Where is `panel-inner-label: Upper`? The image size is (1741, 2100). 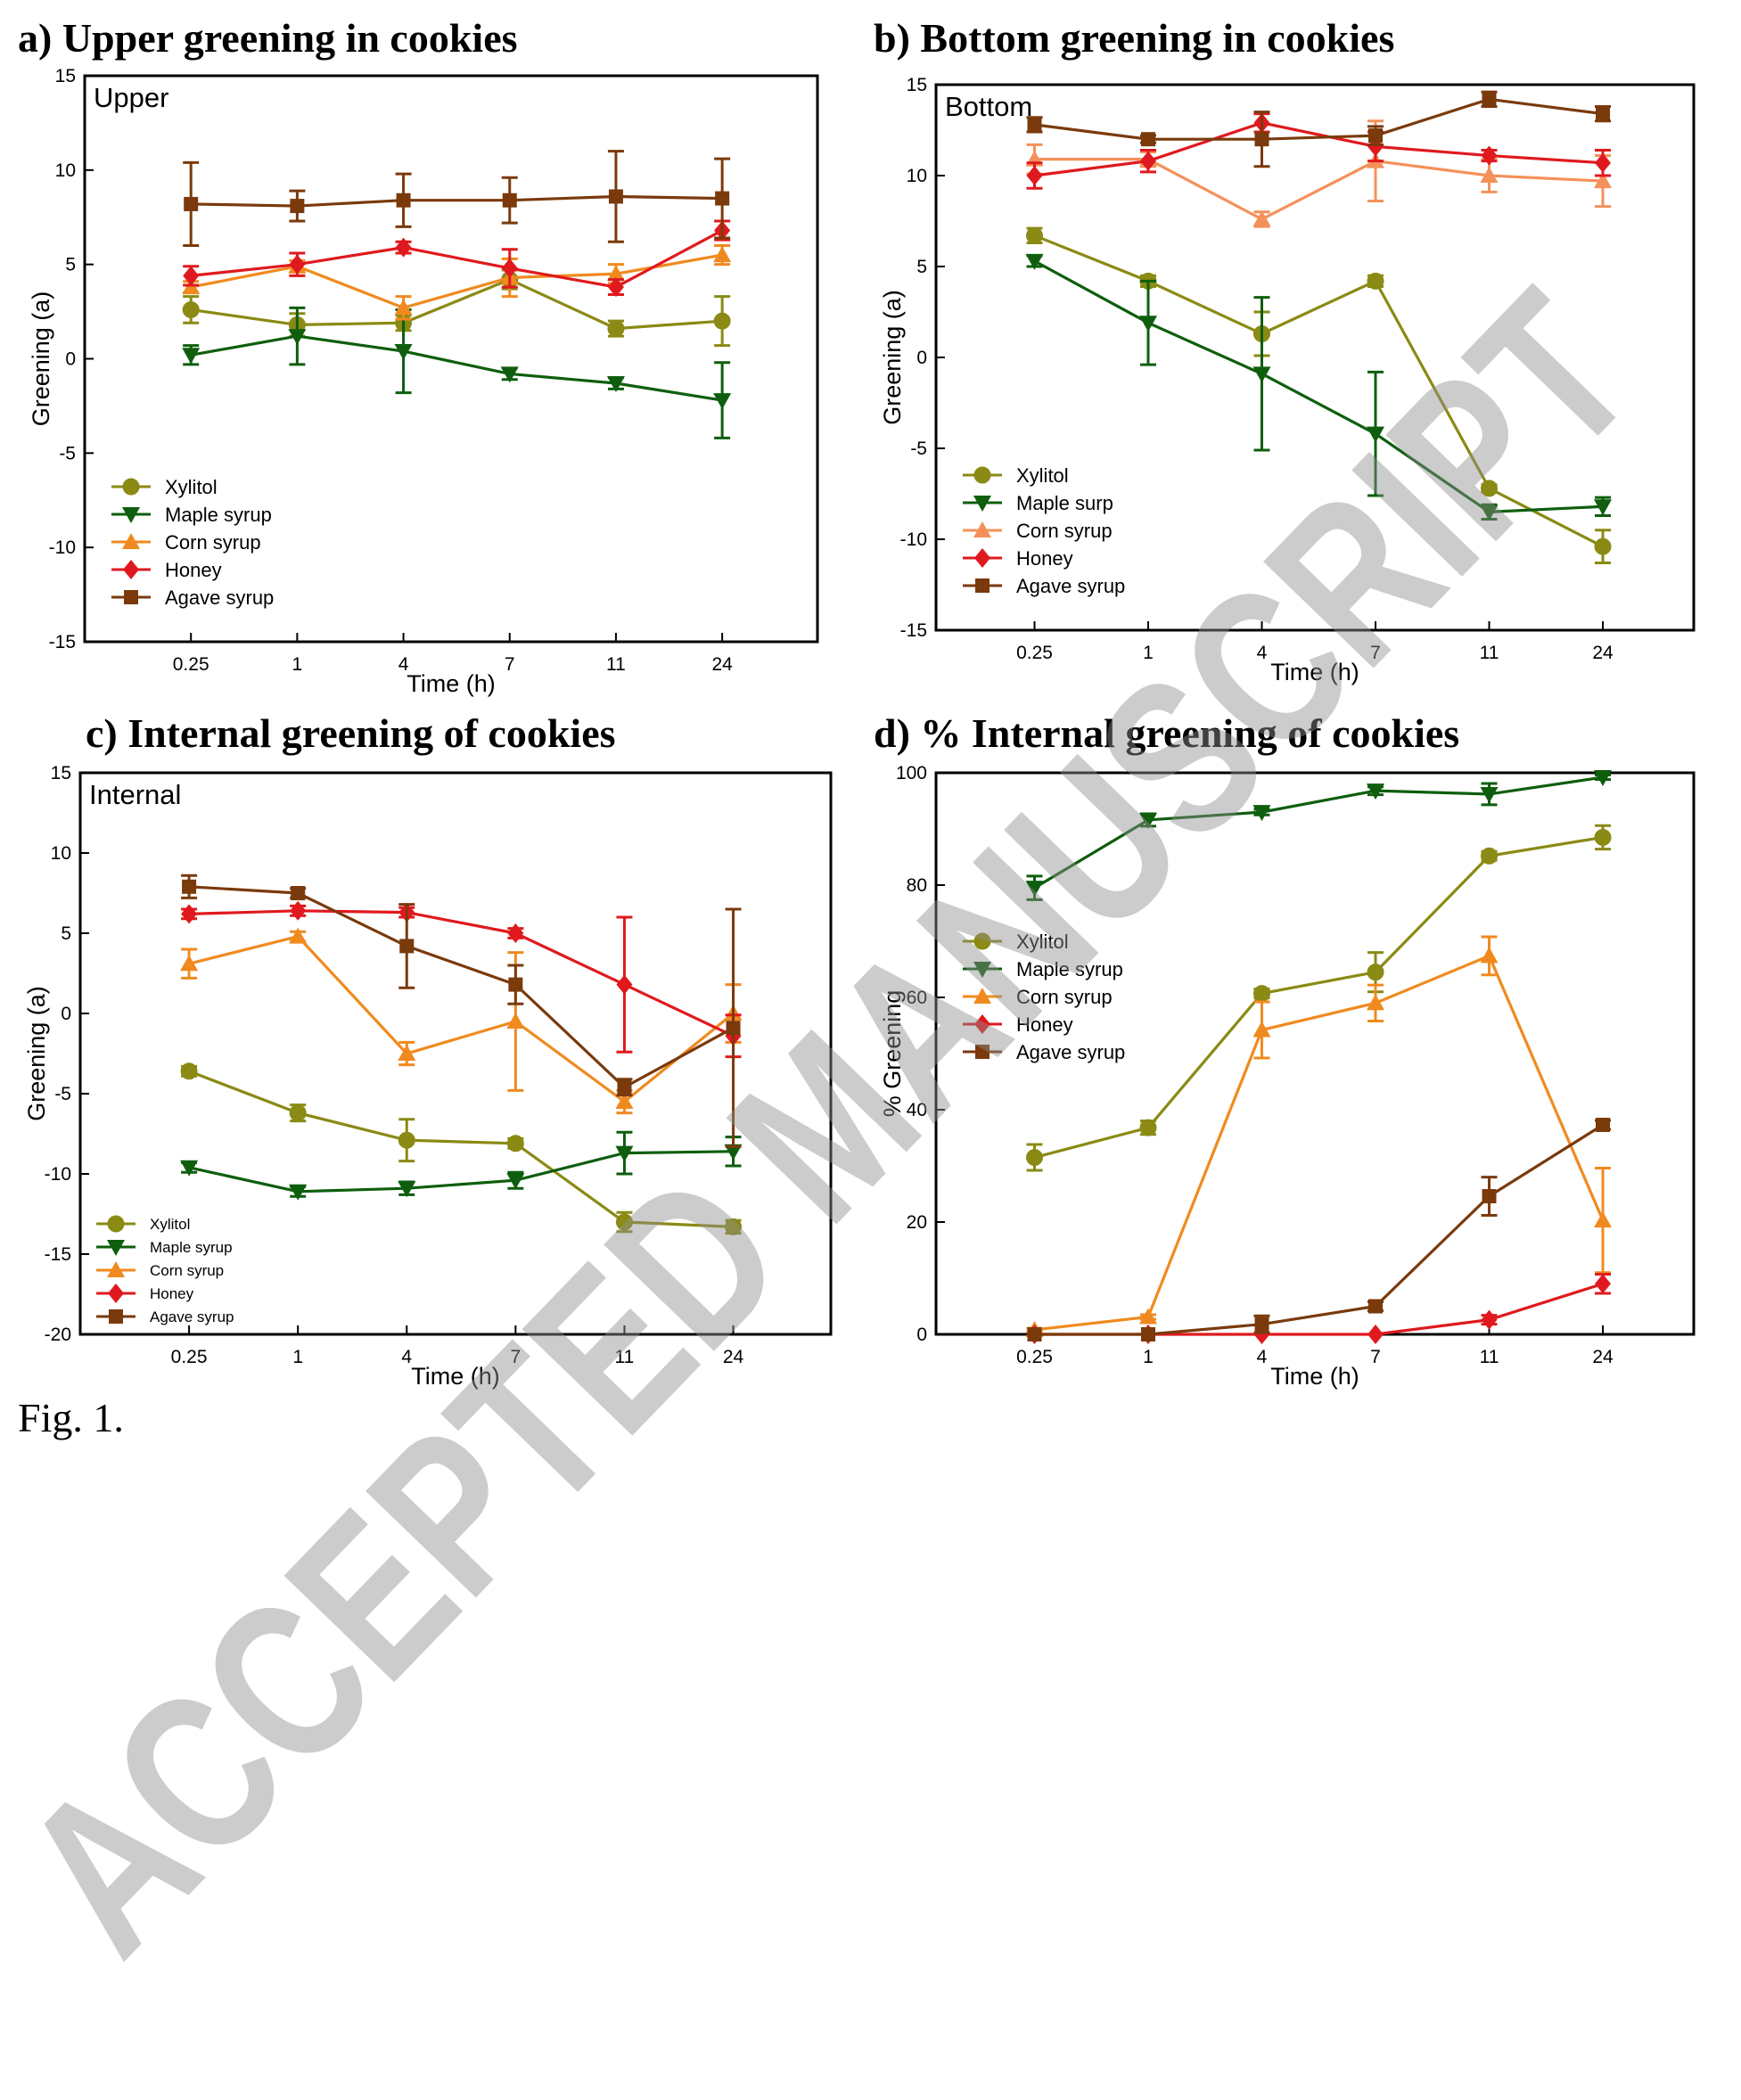
panel-inner-label: Upper is located at coordinates (131, 97).